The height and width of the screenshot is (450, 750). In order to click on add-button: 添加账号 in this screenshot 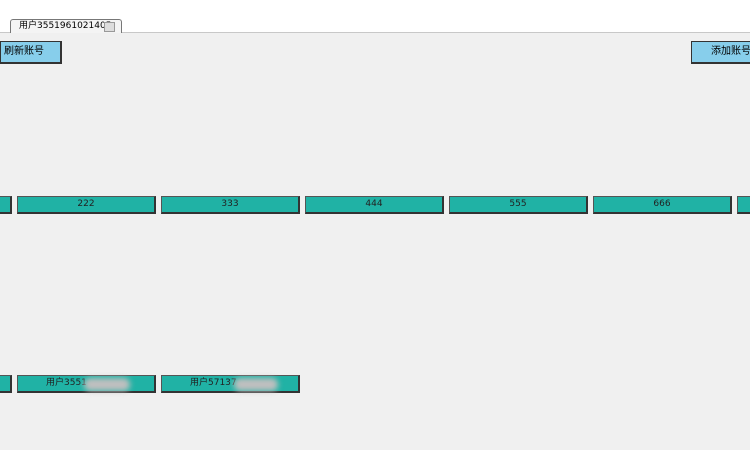, I will do `click(720, 52)`.